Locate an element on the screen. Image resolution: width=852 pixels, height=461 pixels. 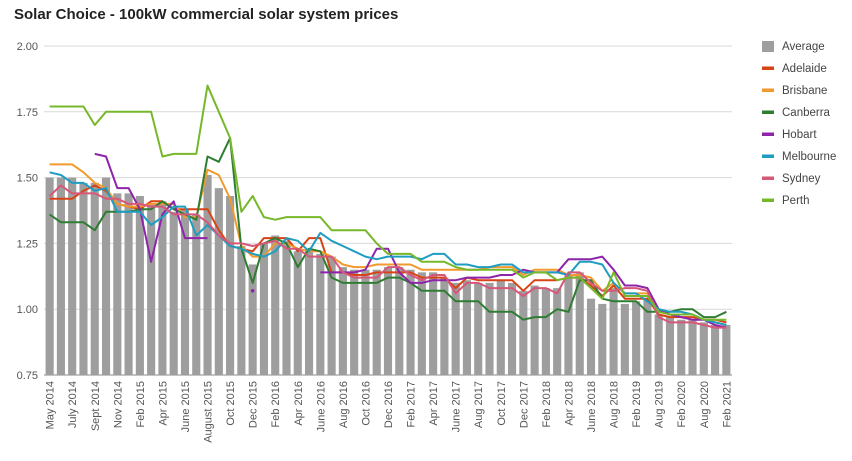
x-tick-label: Feb 2020 is located at coordinates (682, 404).